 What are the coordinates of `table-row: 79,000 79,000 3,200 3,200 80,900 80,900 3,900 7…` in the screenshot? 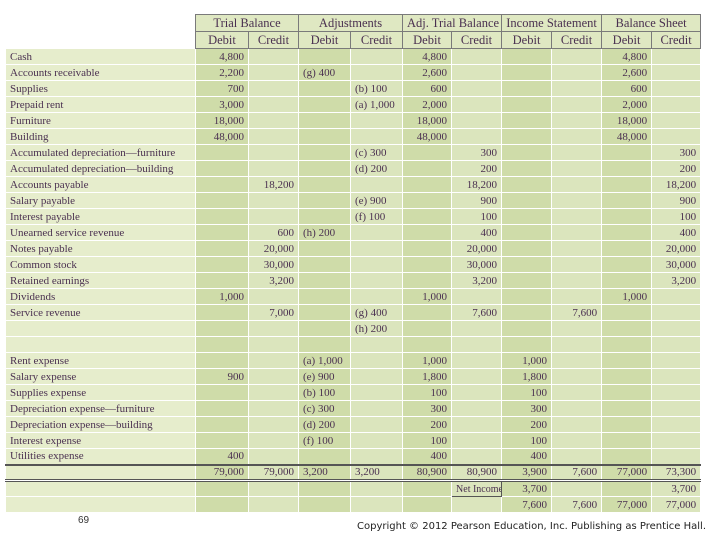 It's located at (353, 472).